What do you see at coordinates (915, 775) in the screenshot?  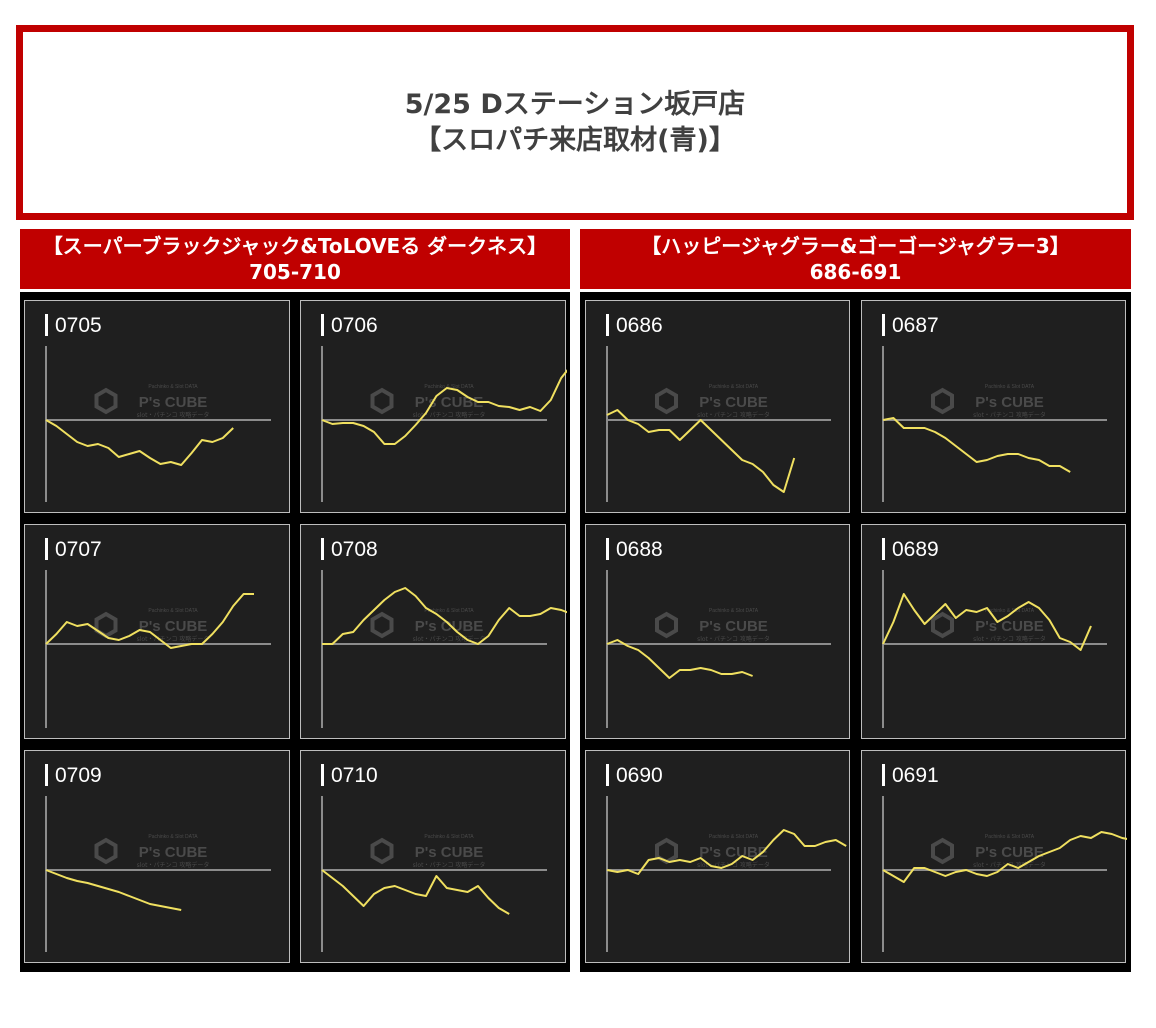 I see `machine-number: 0691` at bounding box center [915, 775].